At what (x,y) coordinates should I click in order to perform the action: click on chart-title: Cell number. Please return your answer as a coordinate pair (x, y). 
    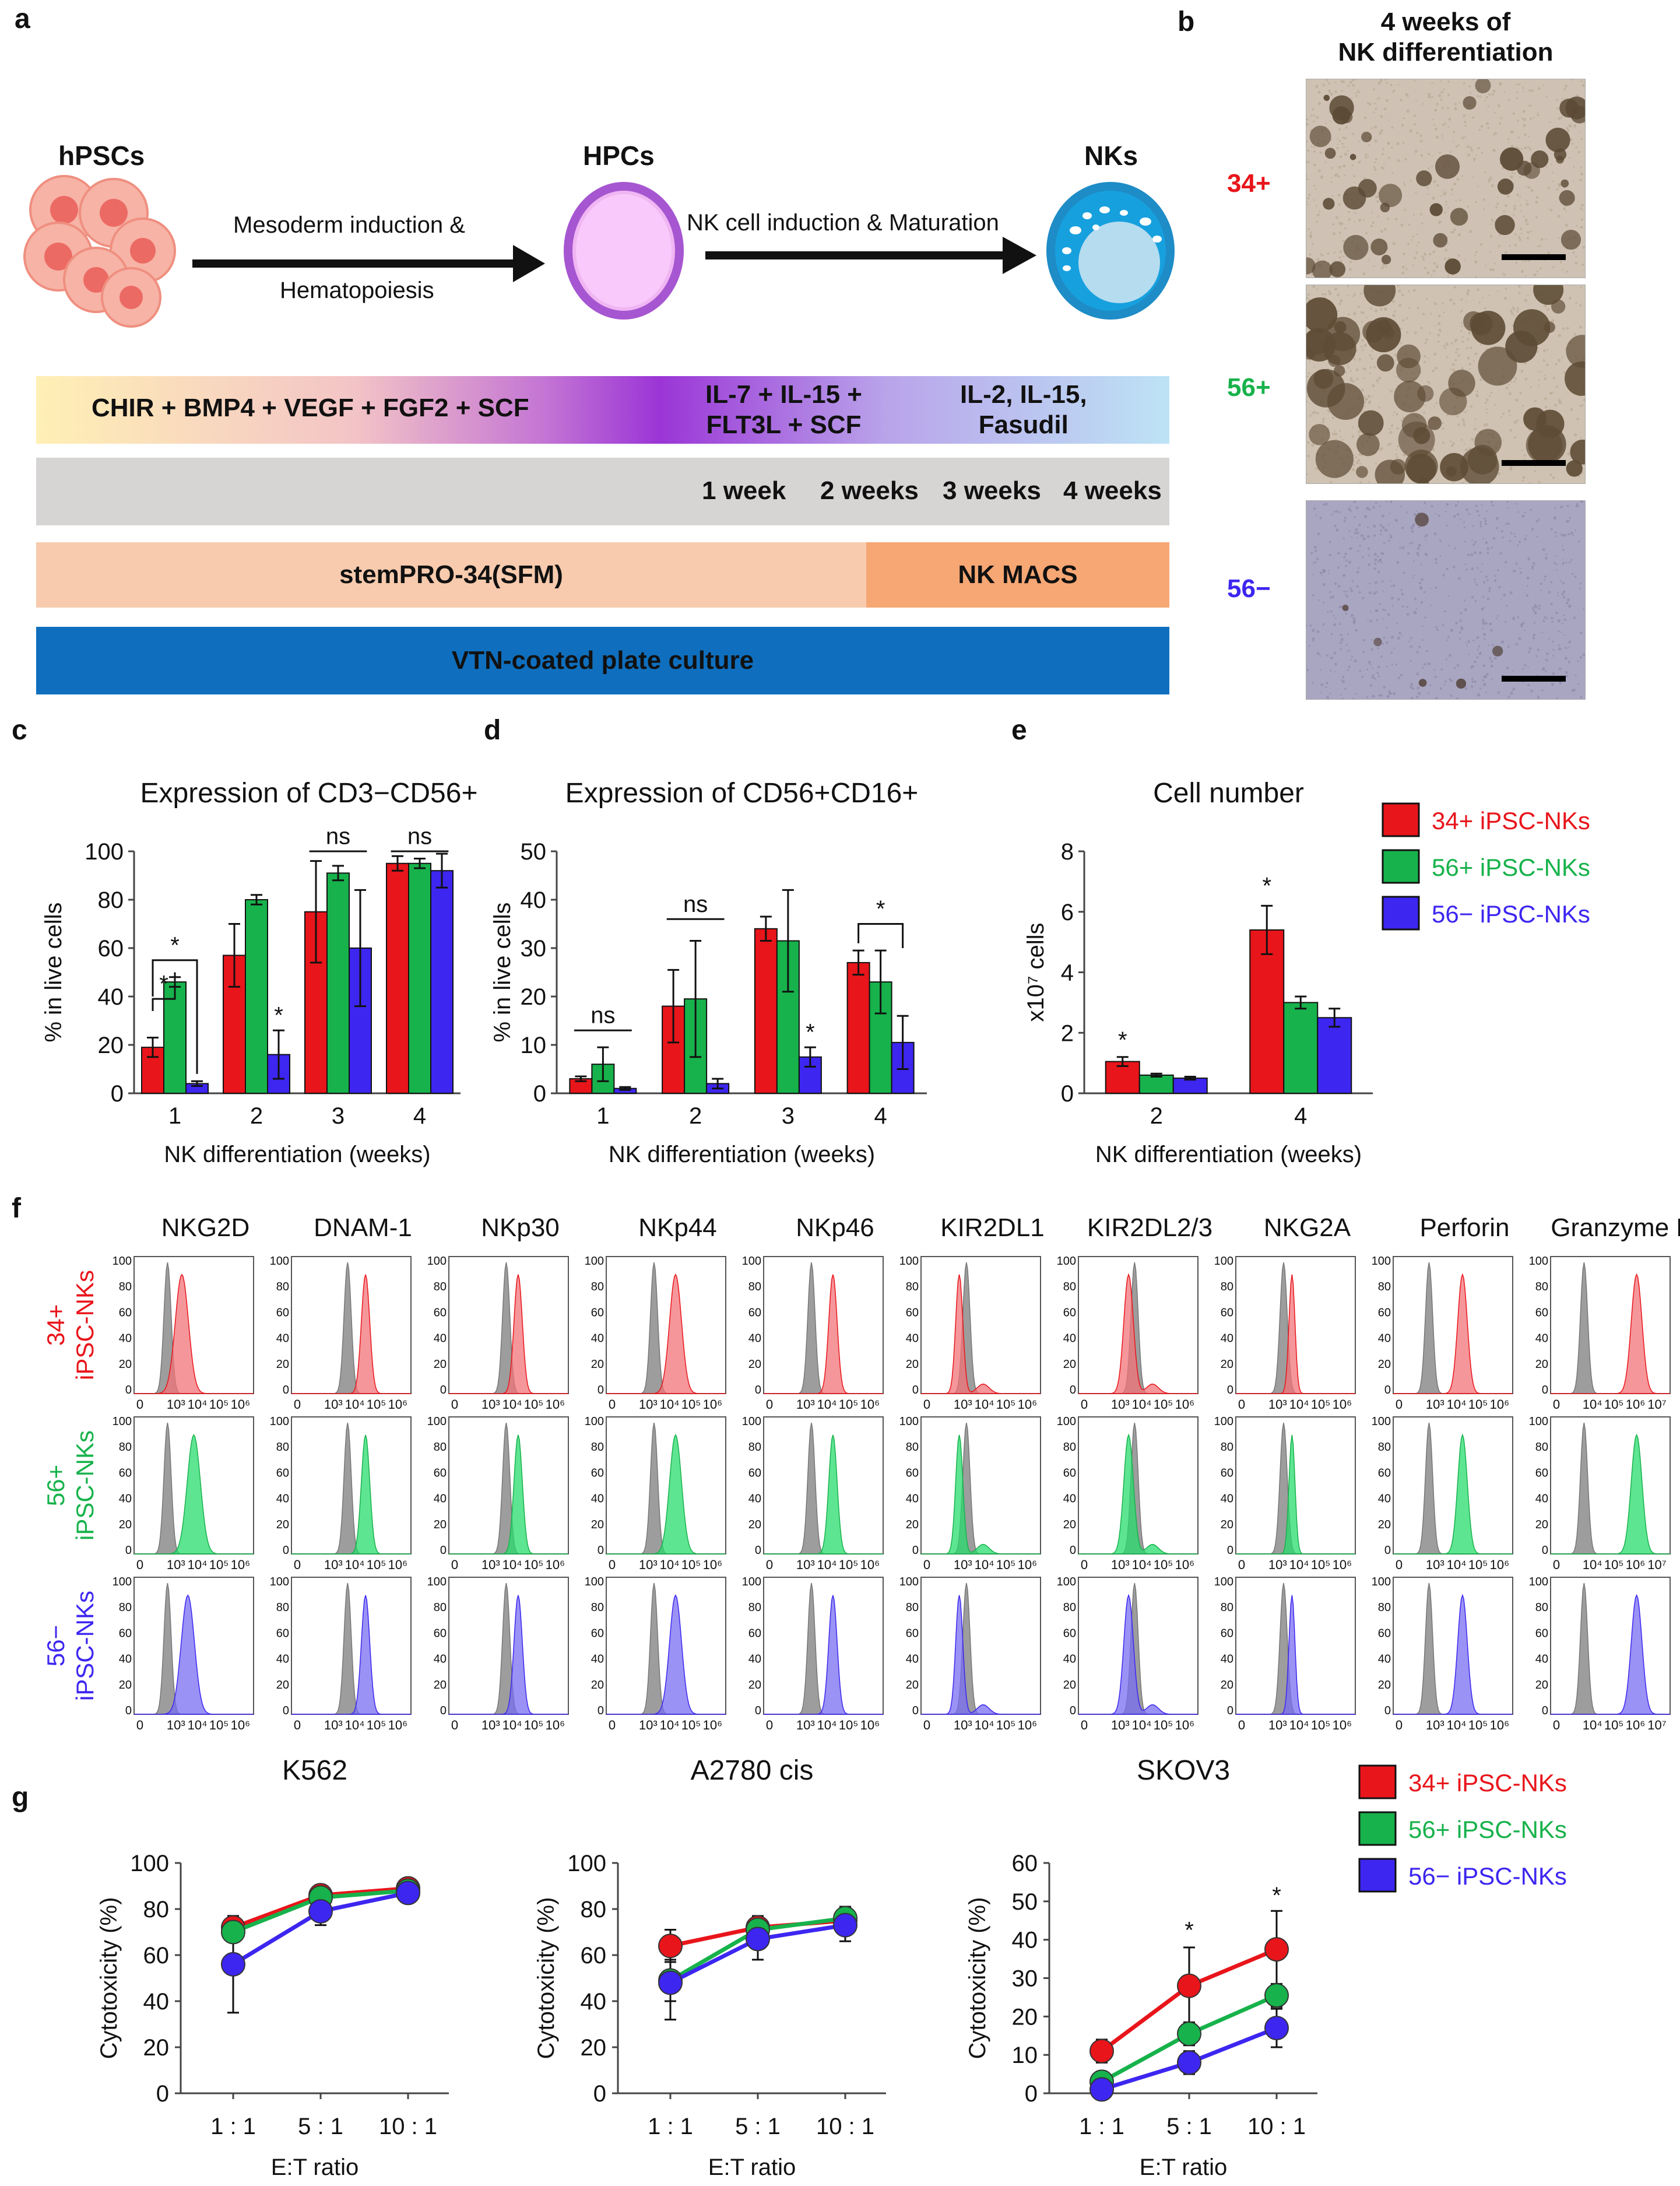
    Looking at the image, I should click on (1228, 793).